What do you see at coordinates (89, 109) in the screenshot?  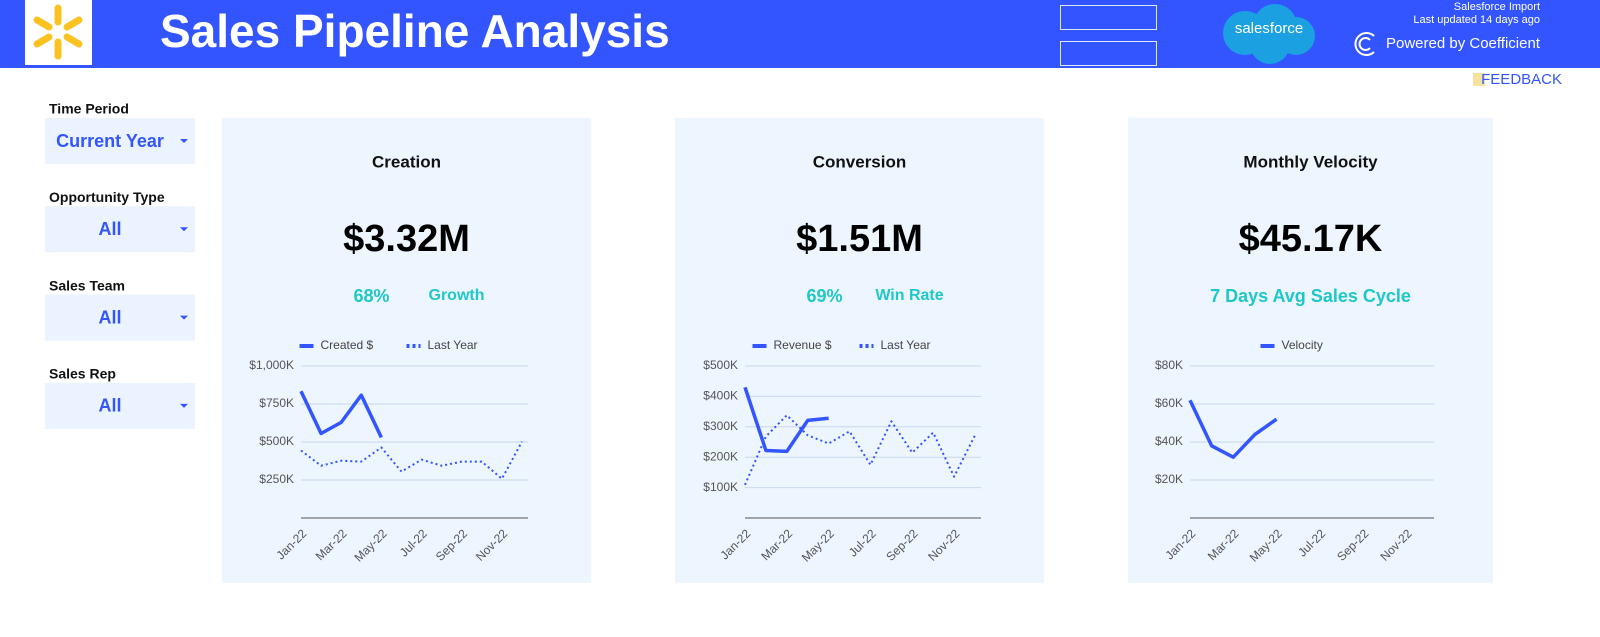 I see `filter-label: Time Period` at bounding box center [89, 109].